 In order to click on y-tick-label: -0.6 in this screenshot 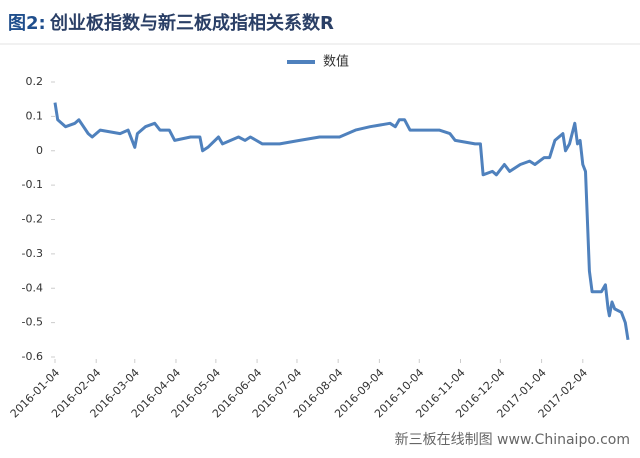, I will do `click(32, 356)`.